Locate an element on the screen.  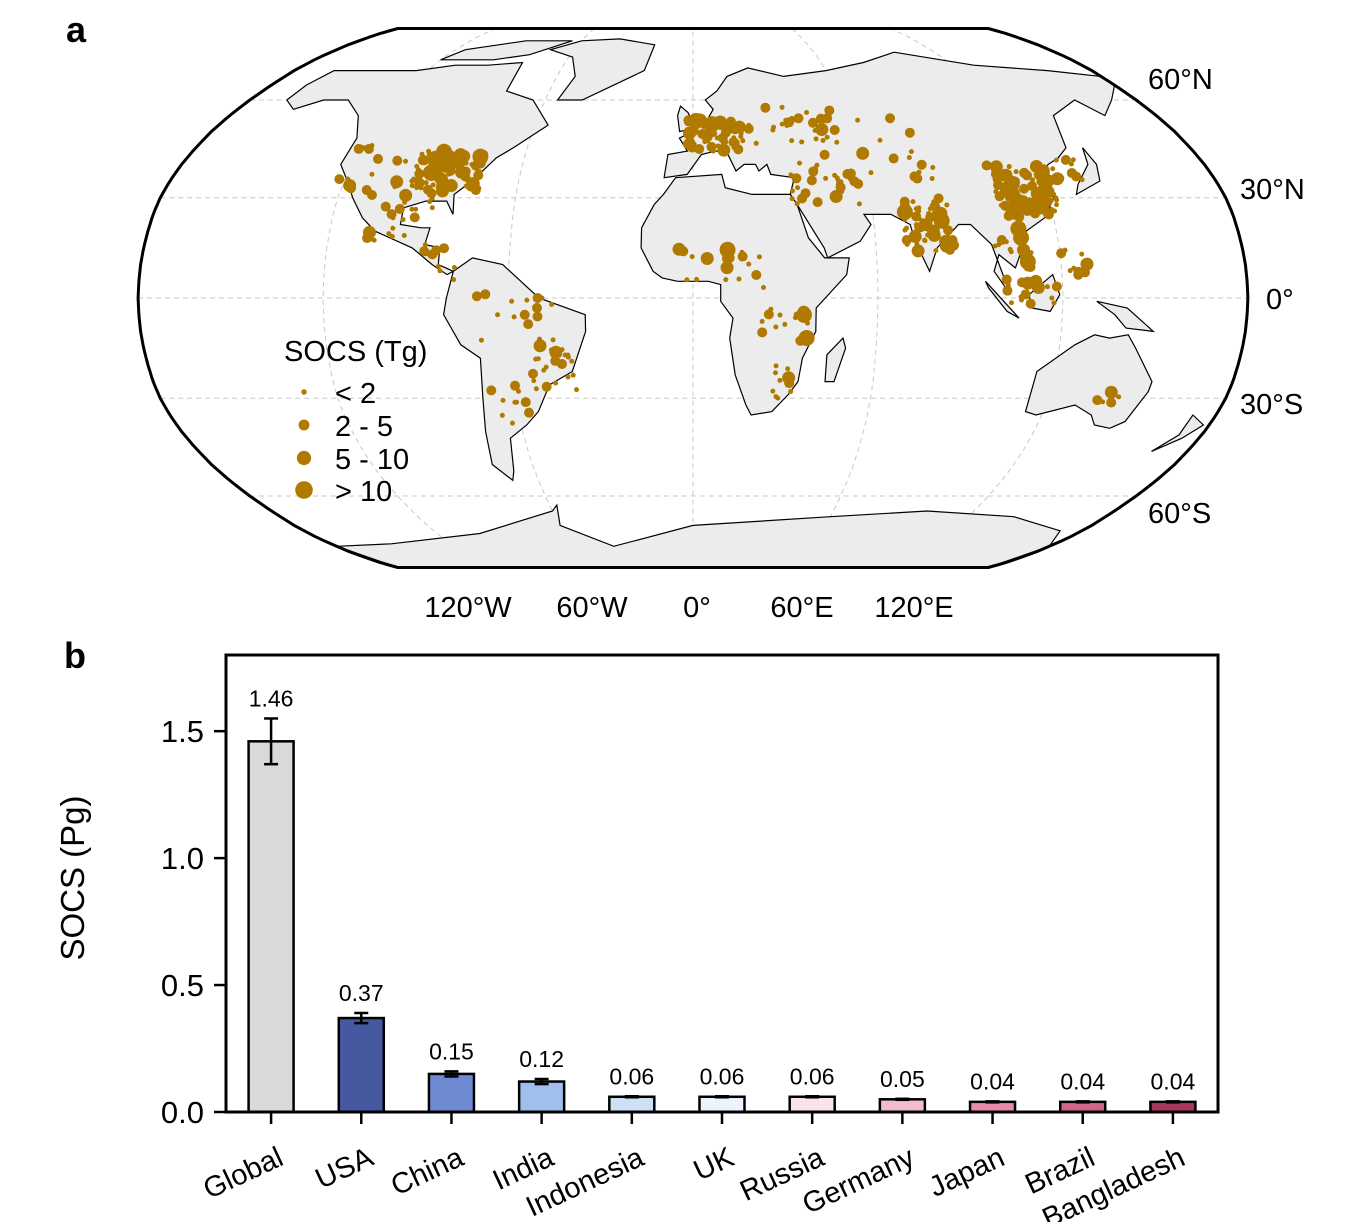
legend-title: SOCS (Tg) is located at coordinates (355, 352).